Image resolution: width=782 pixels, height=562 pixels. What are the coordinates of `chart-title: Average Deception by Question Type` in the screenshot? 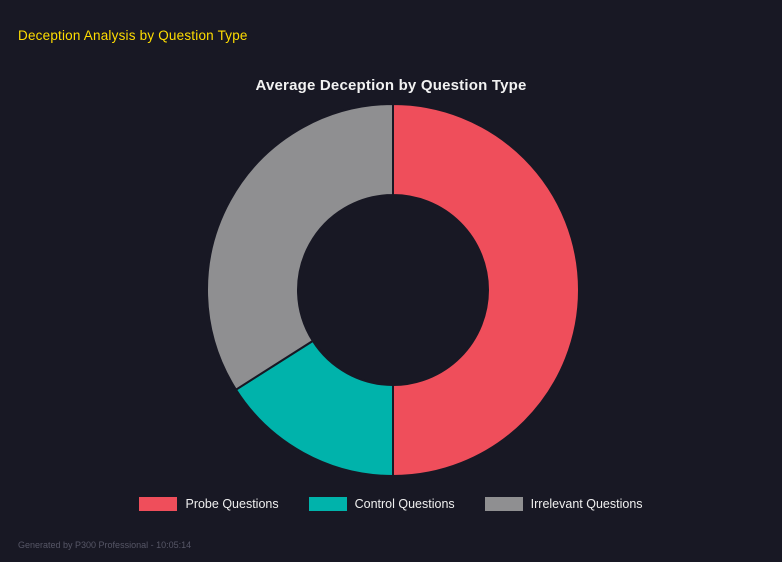 It's located at (391, 85).